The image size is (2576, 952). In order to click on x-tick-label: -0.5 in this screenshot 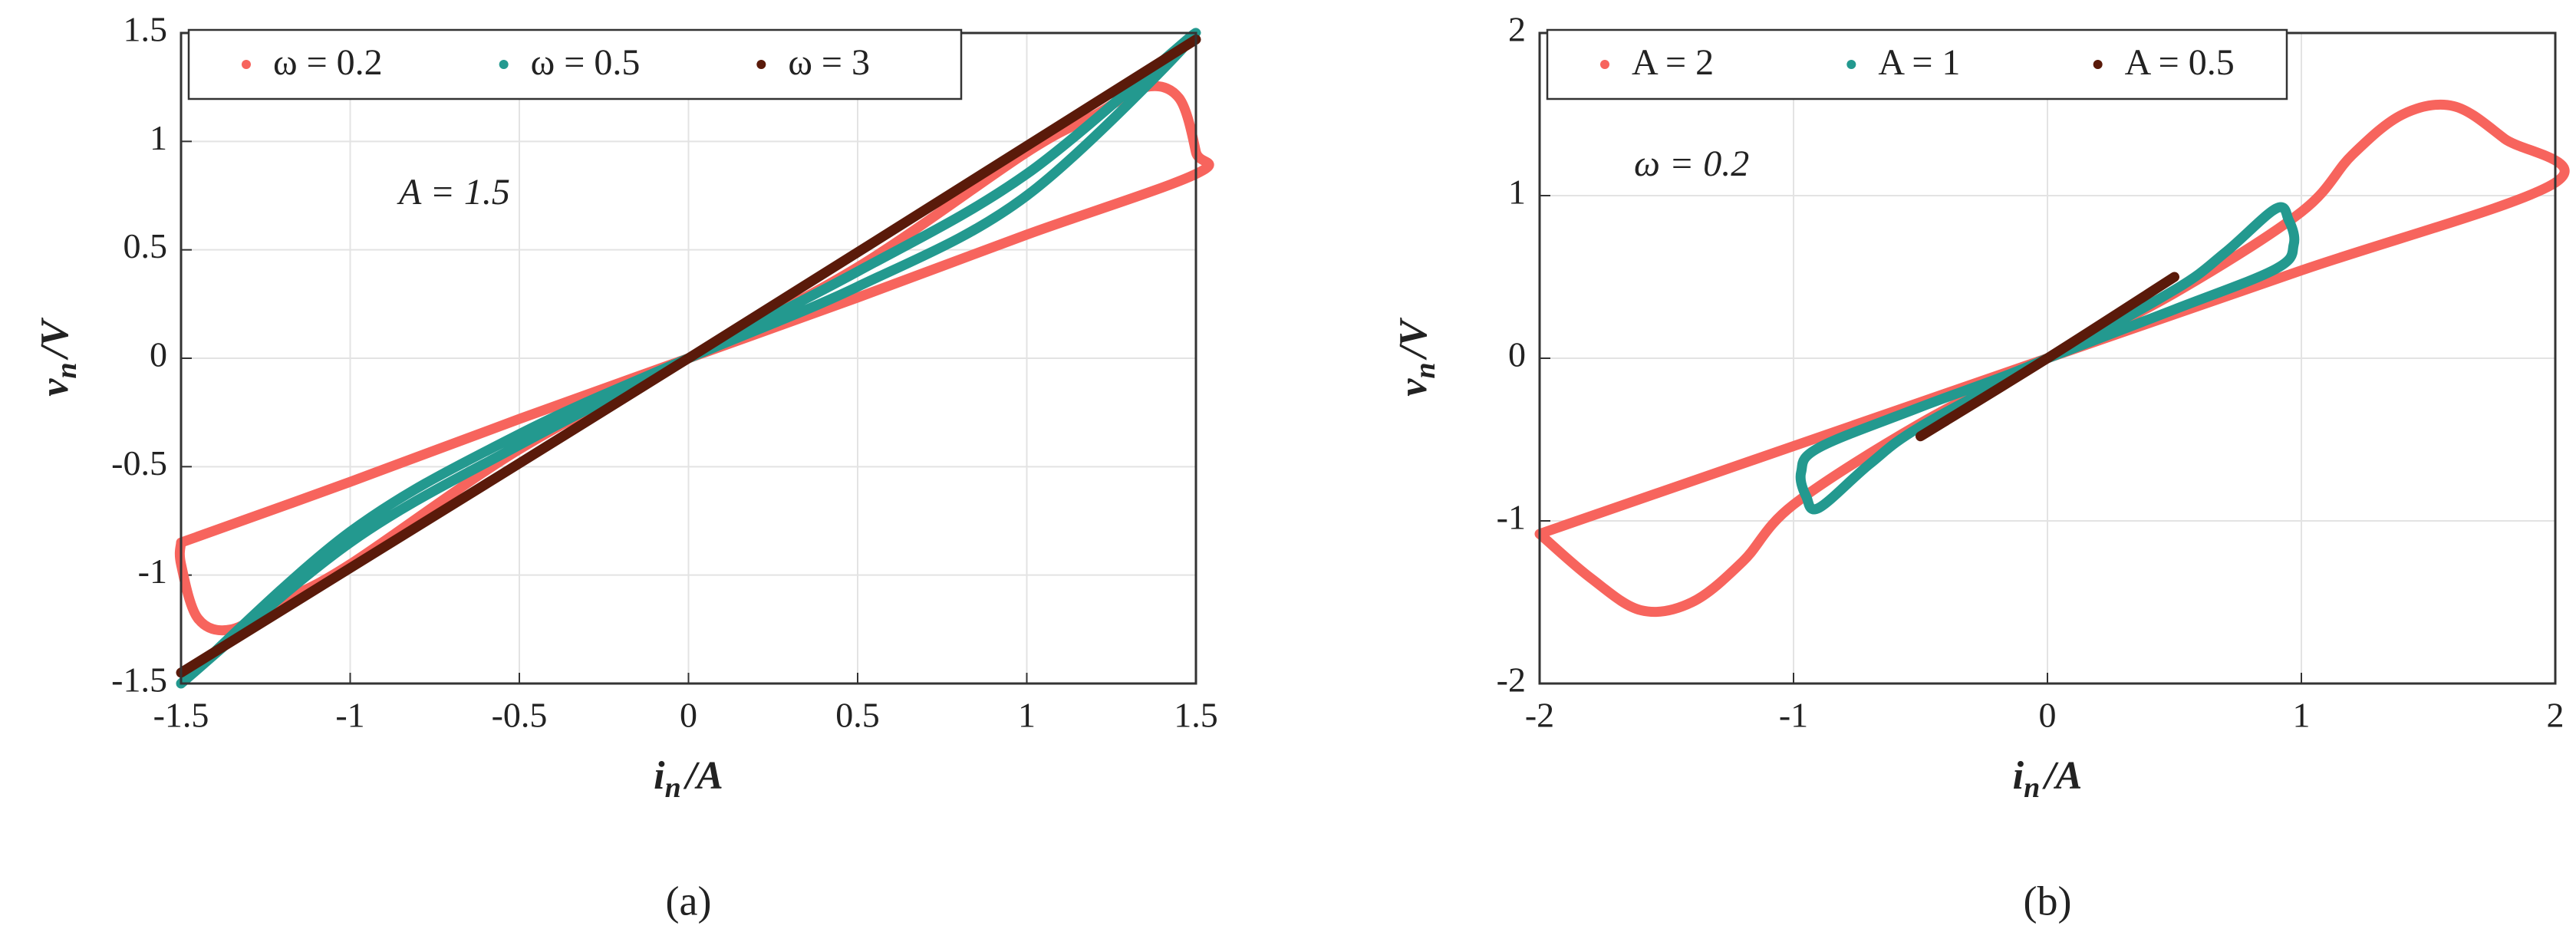, I will do `click(520, 715)`.